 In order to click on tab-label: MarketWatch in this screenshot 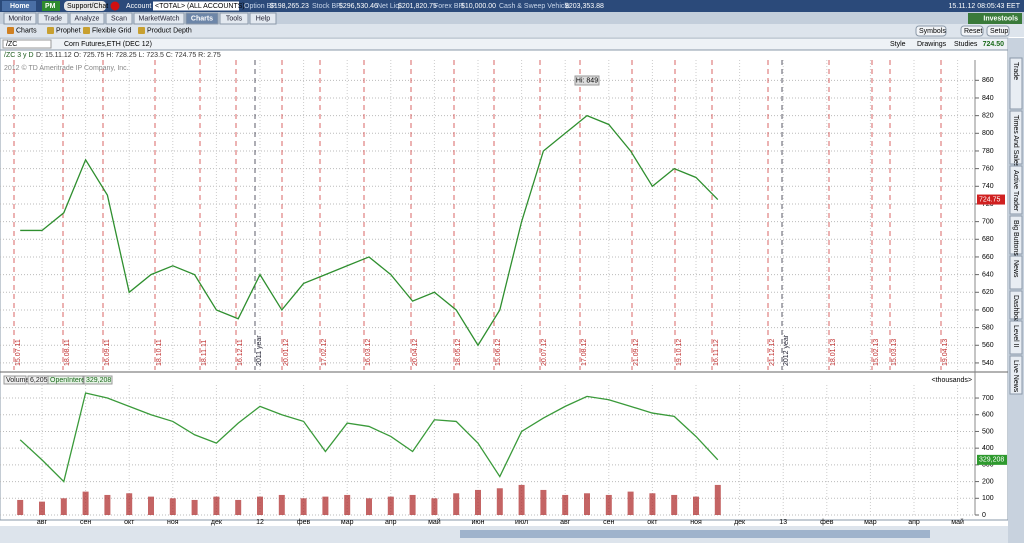, I will do `click(159, 18)`.